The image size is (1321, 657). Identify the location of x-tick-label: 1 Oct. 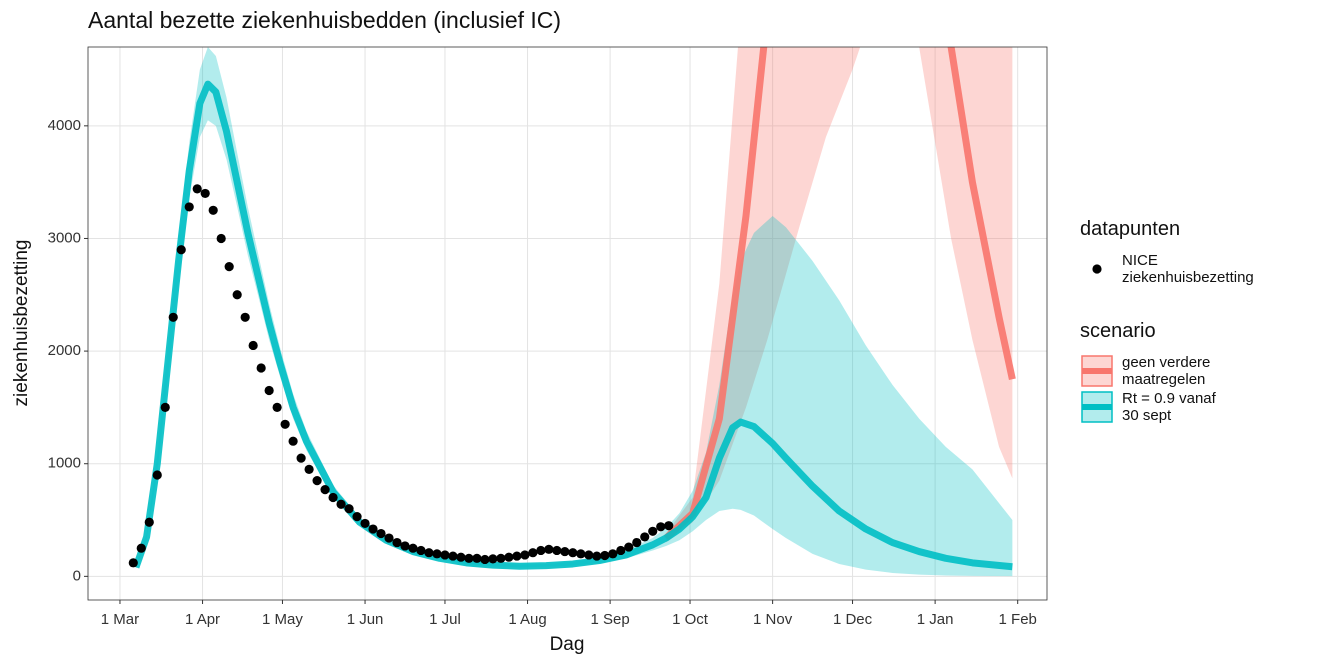
(690, 619).